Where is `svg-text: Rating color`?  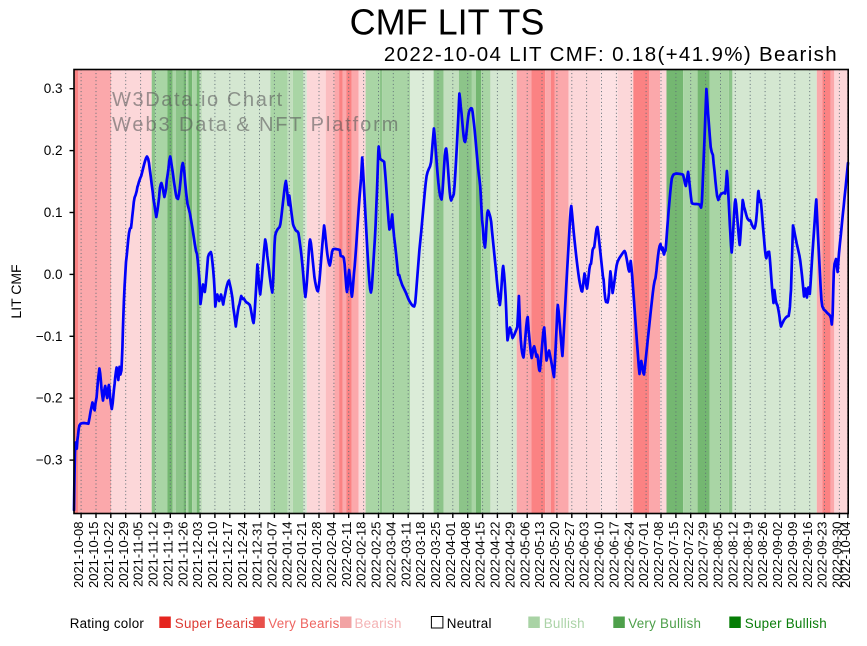 svg-text: Rating color is located at coordinates (107, 623).